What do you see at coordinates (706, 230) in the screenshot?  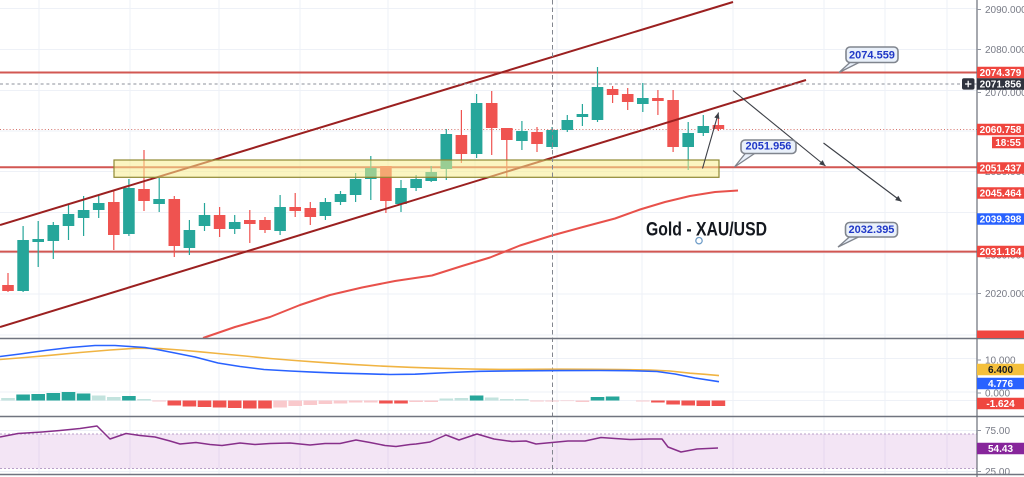 I see `svg-text: Gold - XAU/USD` at bounding box center [706, 230].